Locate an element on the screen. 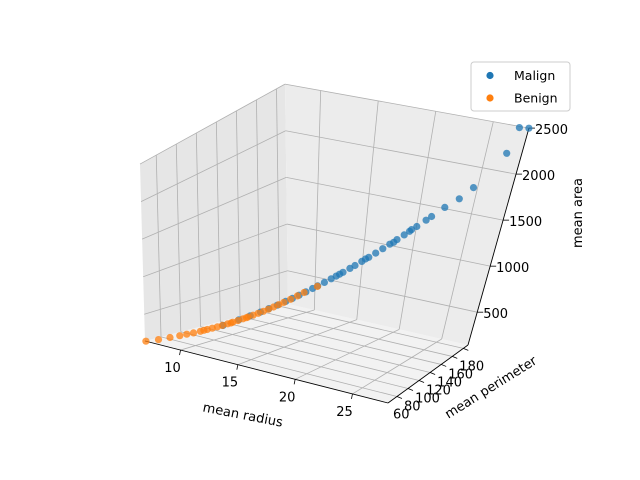 This screenshot has height=480, width=640. y-axis-line is located at coordinates (428, 374).